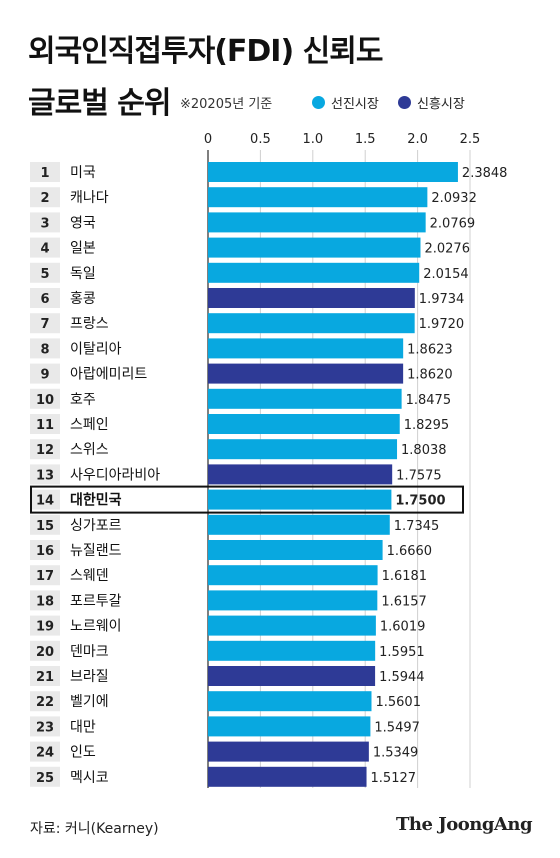 The width and height of the screenshot is (560, 858). What do you see at coordinates (226, 104) in the screenshot?
I see `reference-note: ※20205년 기준` at bounding box center [226, 104].